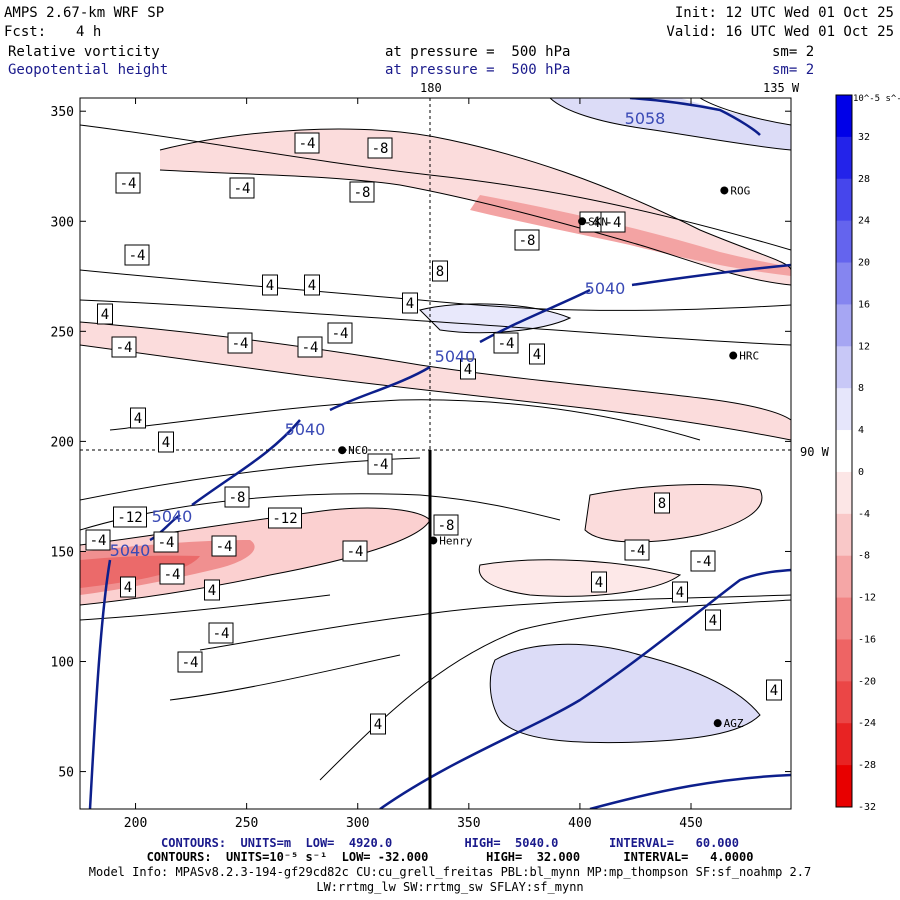  Describe the element at coordinates (62, 552) in the screenshot. I see `y-tick-label: 150` at that location.